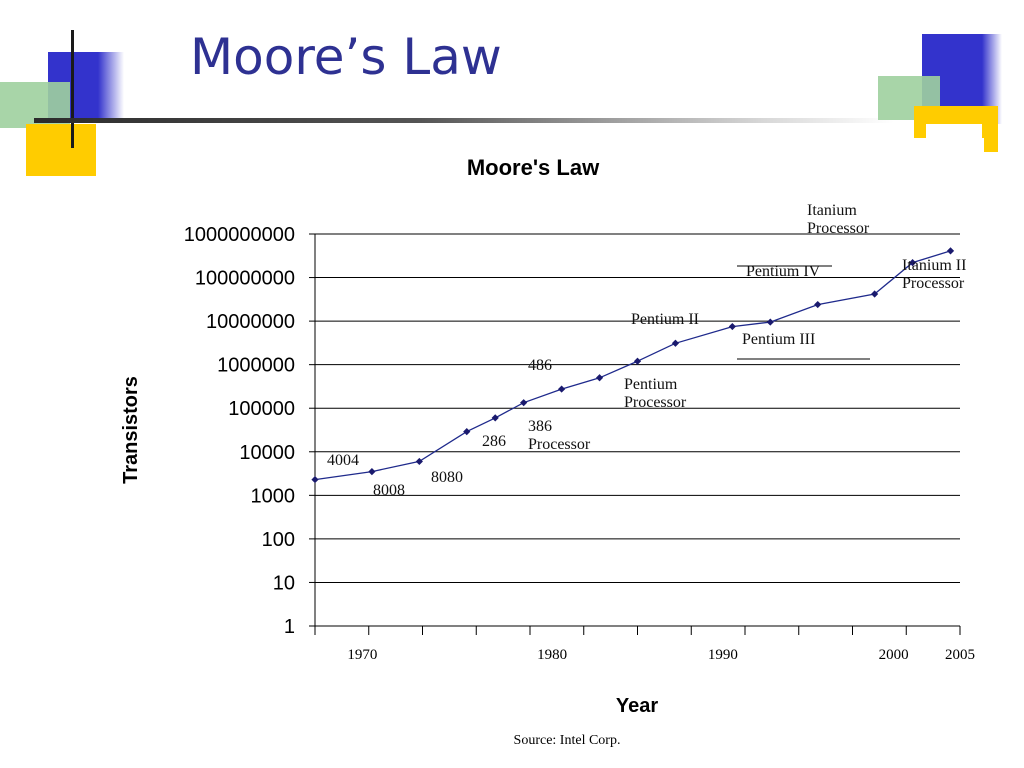 This screenshot has height=768, width=1024. What do you see at coordinates (61, 150) in the screenshot?
I see `deco-yellow-square-left` at bounding box center [61, 150].